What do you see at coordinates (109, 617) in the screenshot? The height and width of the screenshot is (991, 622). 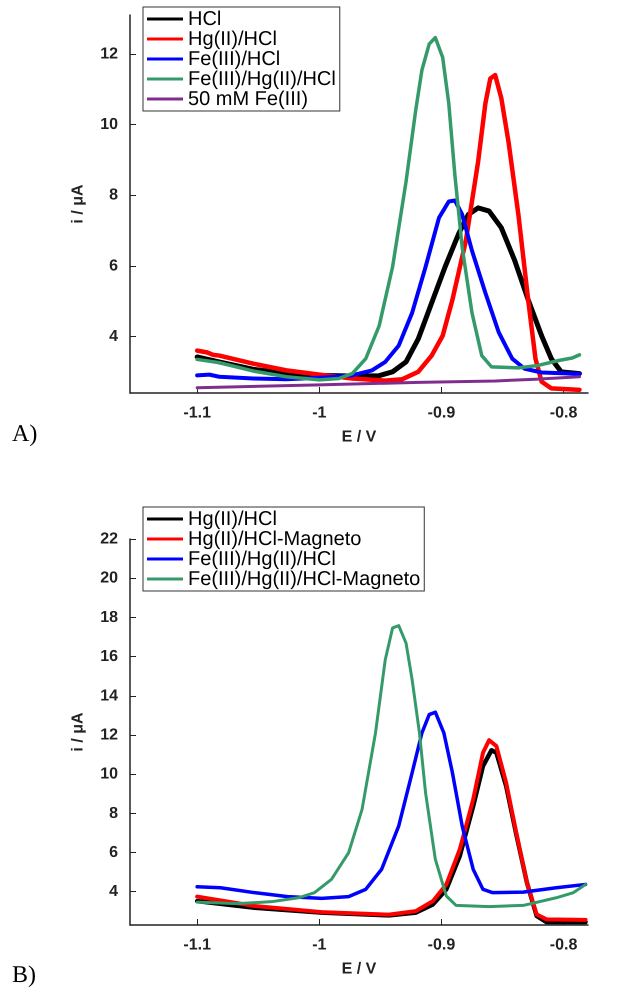 I see `y-tick-label: 18` at bounding box center [109, 617].